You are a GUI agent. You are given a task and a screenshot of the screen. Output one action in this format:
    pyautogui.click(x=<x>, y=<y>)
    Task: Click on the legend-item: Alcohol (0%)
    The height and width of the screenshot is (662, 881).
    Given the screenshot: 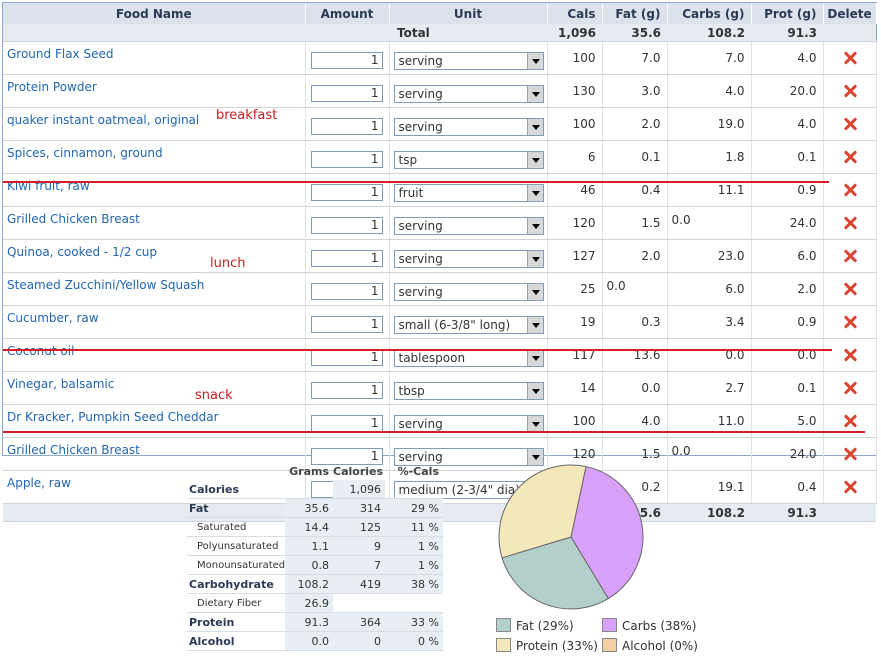 What is the action you would take?
    pyautogui.click(x=650, y=645)
    